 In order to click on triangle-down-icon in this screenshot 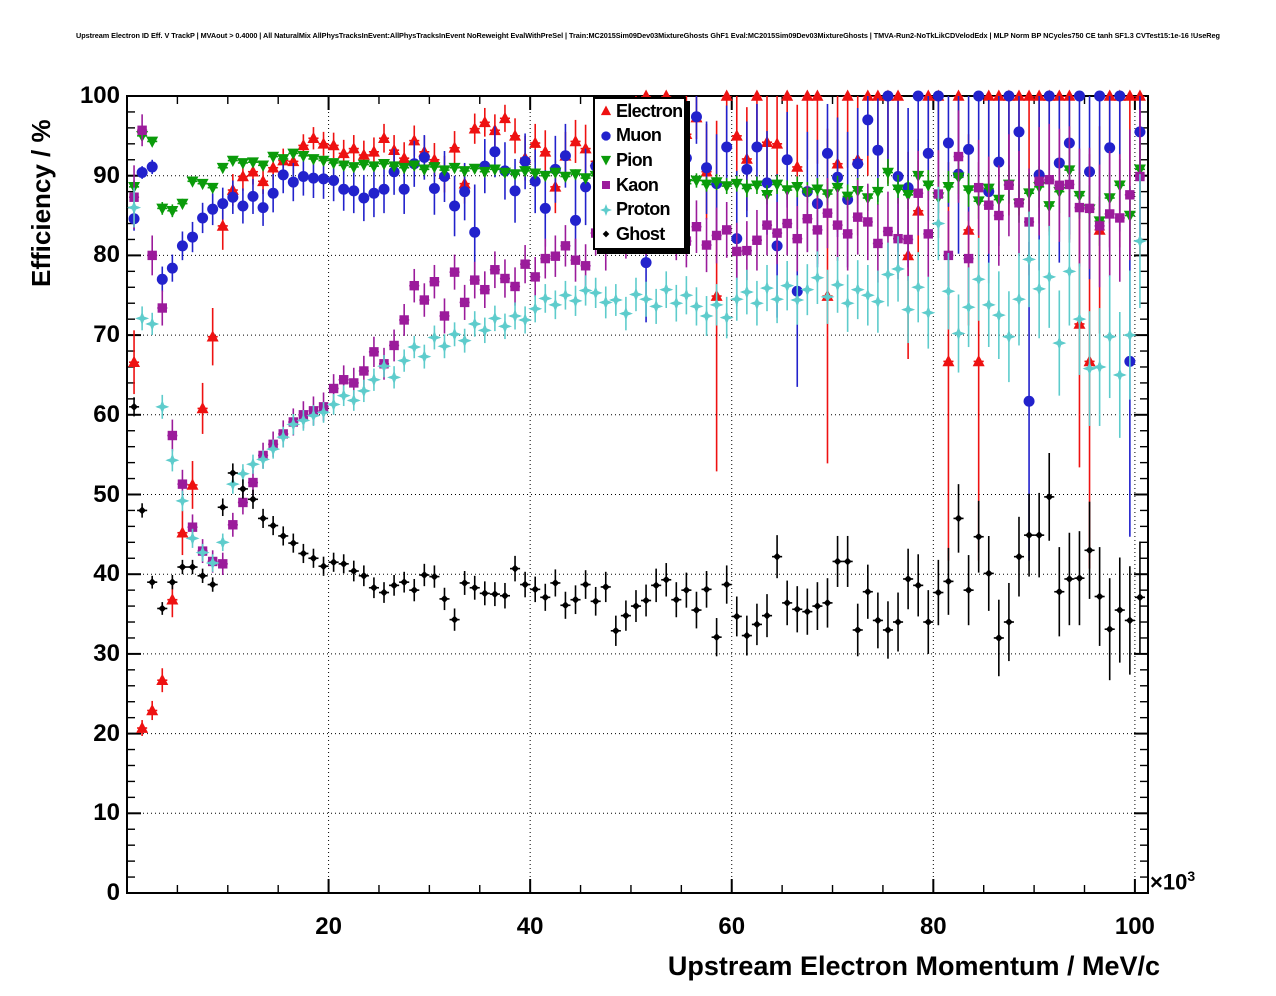, I will do `click(606, 161)`.